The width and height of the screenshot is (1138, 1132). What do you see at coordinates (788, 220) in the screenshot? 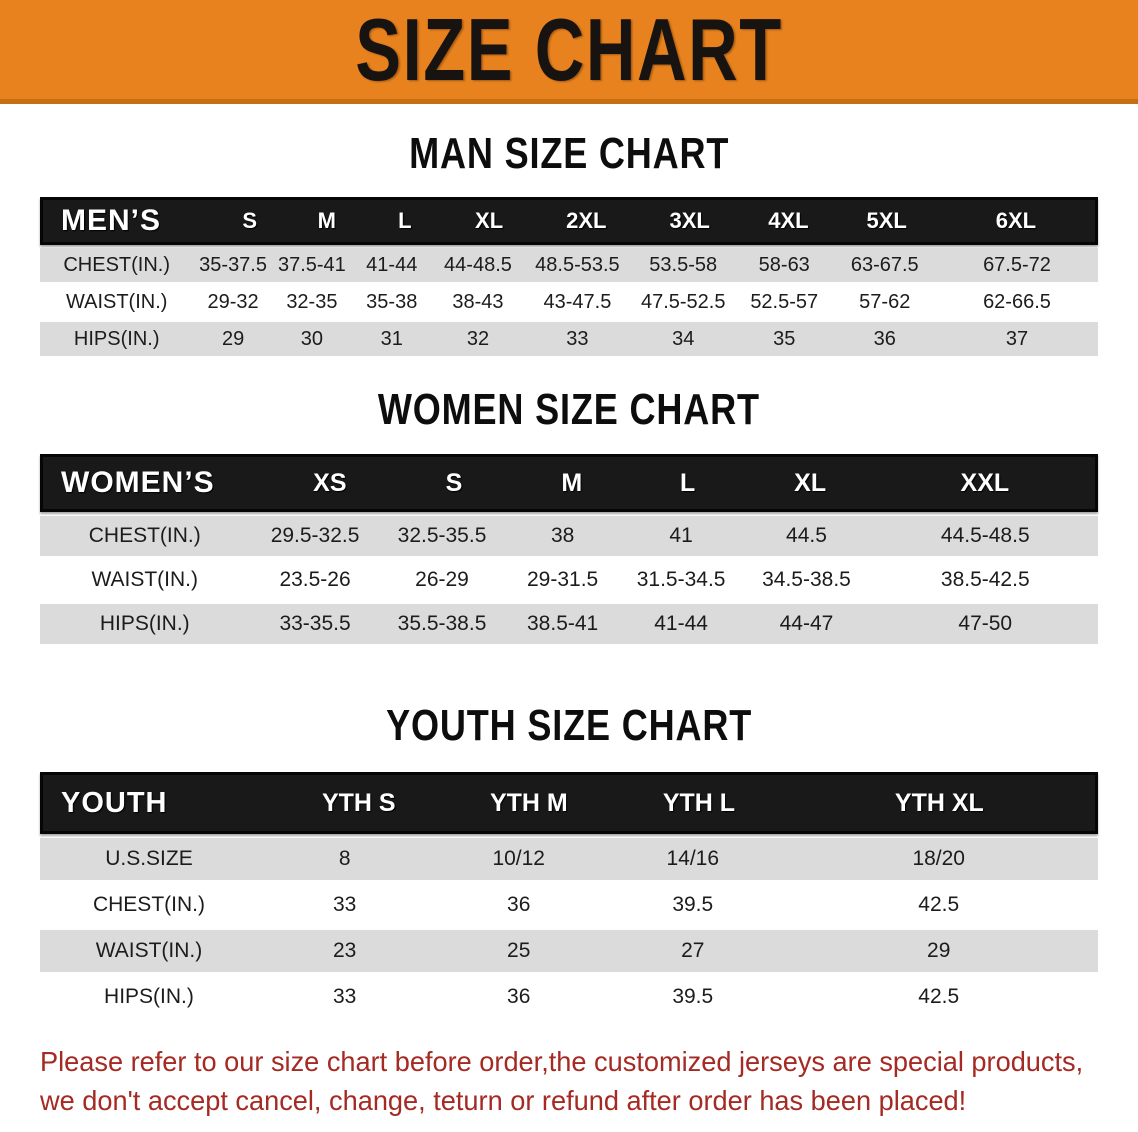
I see `column-header: 4XL` at bounding box center [788, 220].